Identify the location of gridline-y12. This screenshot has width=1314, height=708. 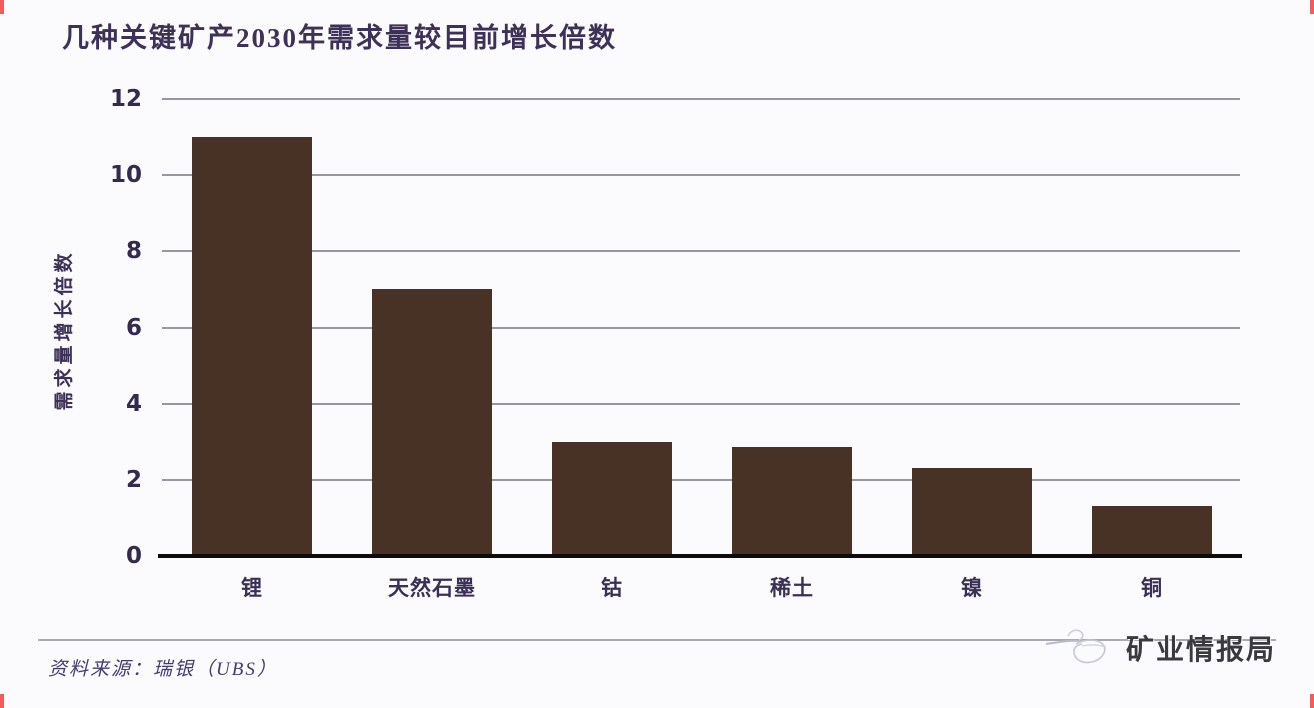
(701, 99).